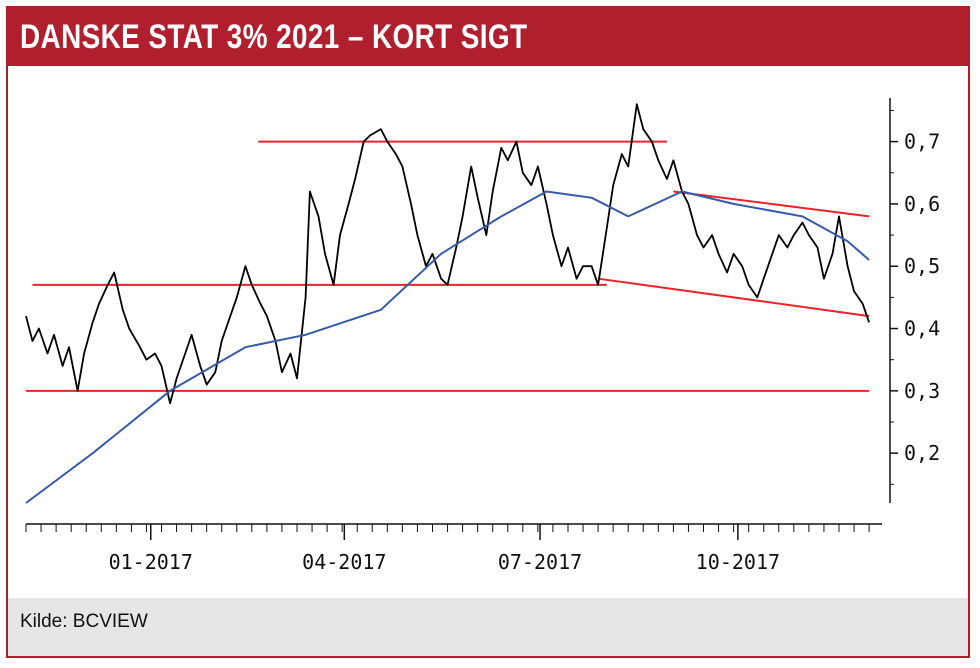 The height and width of the screenshot is (668, 980). Describe the element at coordinates (344, 562) in the screenshot. I see `x-tick-label: 04-2017` at that location.